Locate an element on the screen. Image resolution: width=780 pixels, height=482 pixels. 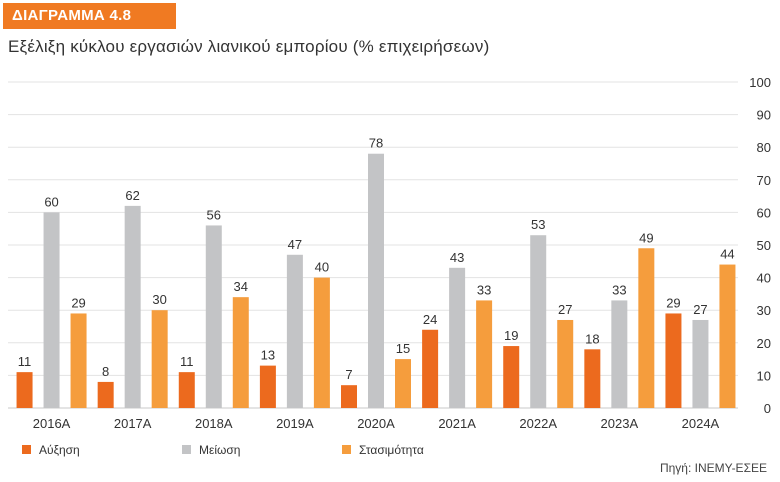
x-tick-label: 2020Α is located at coordinates (376, 423).